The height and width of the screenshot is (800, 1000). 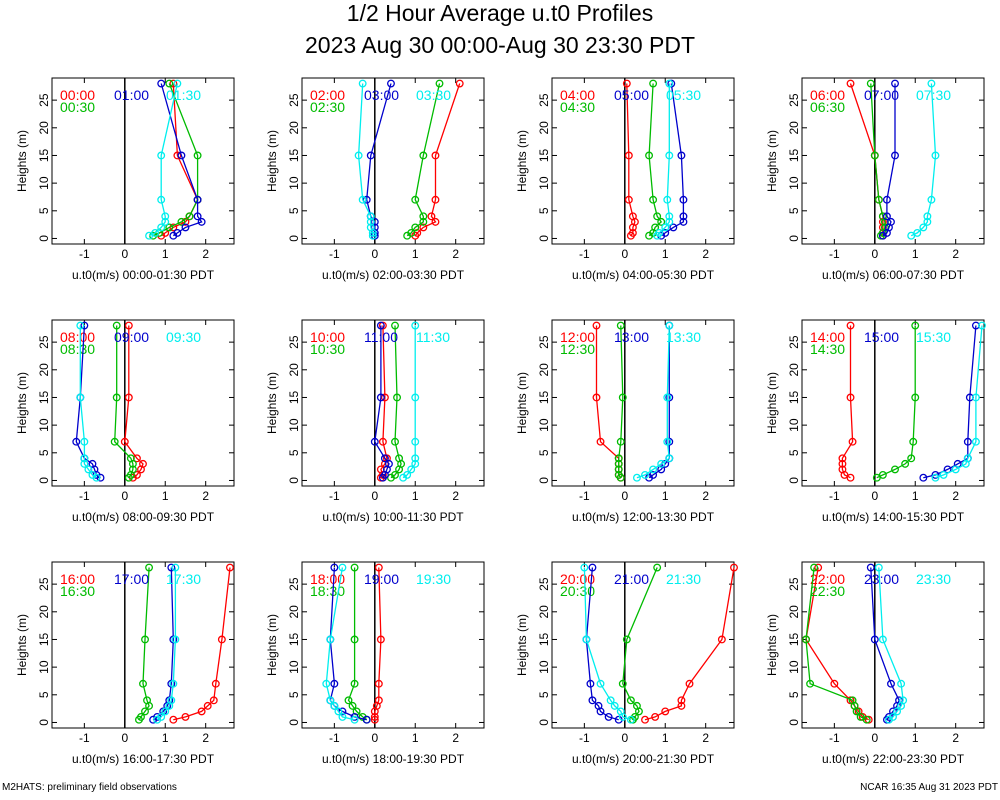 What do you see at coordinates (643, 275) in the screenshot?
I see `x-axis-label: u.t0(m/s) 04:00-05:30 PDT` at bounding box center [643, 275].